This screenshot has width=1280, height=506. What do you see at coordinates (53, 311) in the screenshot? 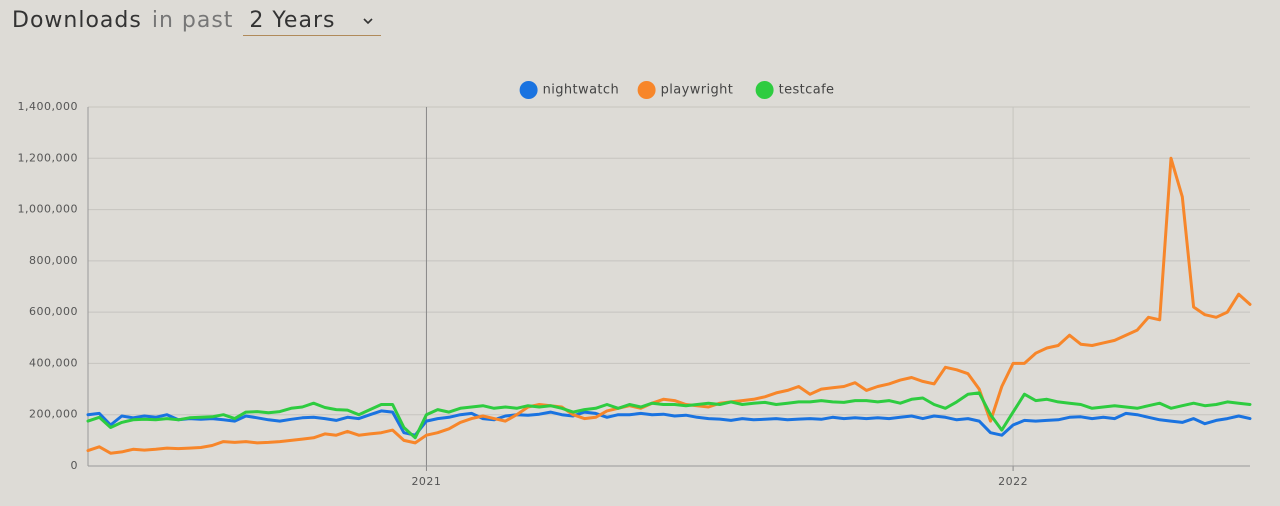
I see `y-tick-label: 600,000` at bounding box center [53, 311].